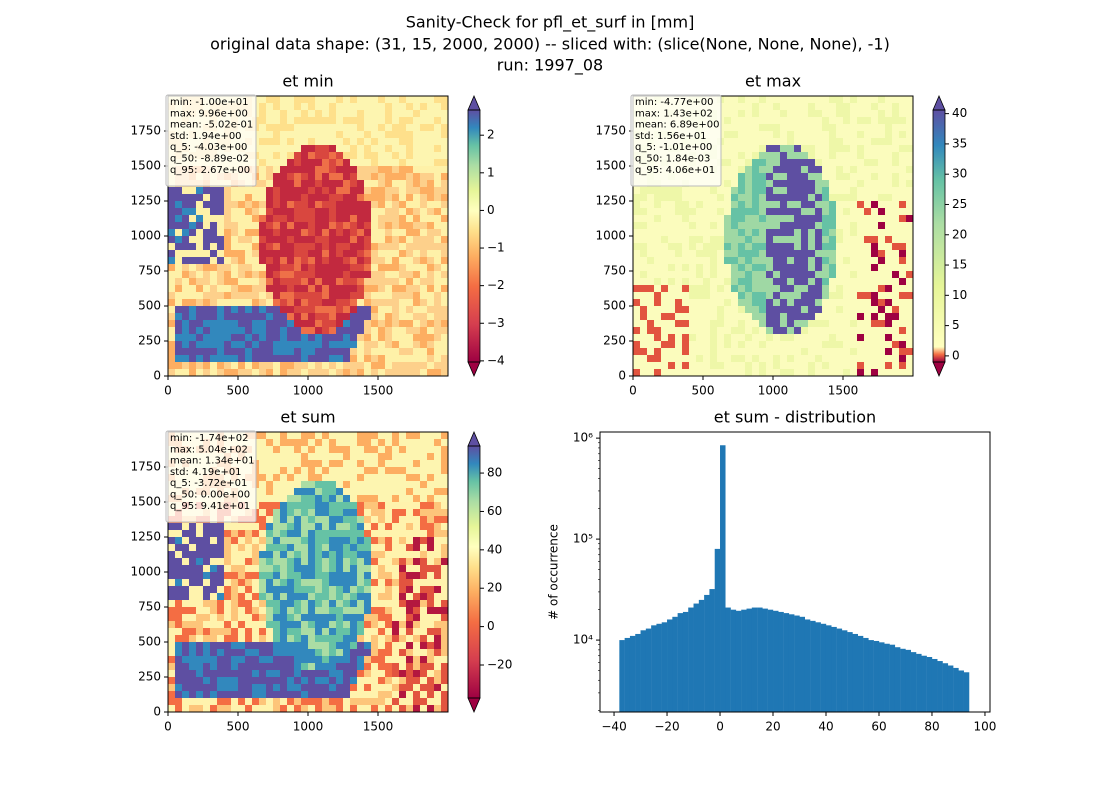 This screenshot has height=800, width=1100. Describe the element at coordinates (773, 391) in the screenshot. I see `x-tick-label: 1000` at that location.